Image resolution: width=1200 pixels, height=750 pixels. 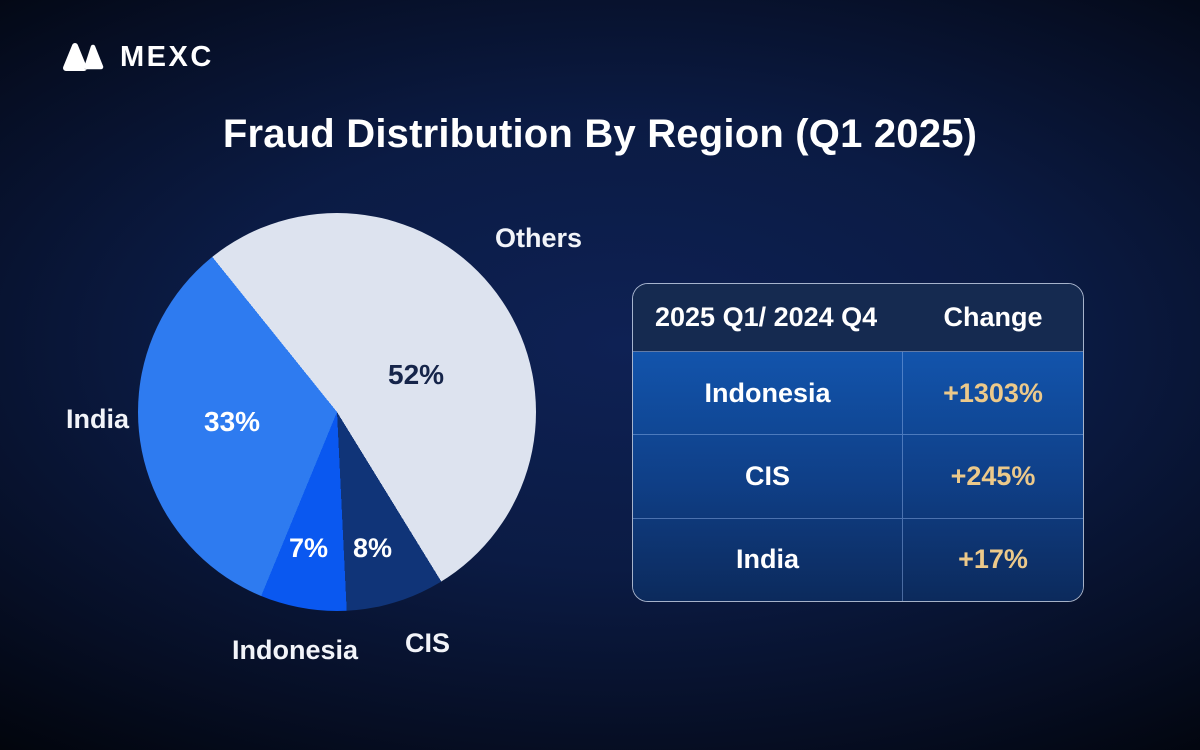 I want to click on table-row: India +17%, so click(x=858, y=559).